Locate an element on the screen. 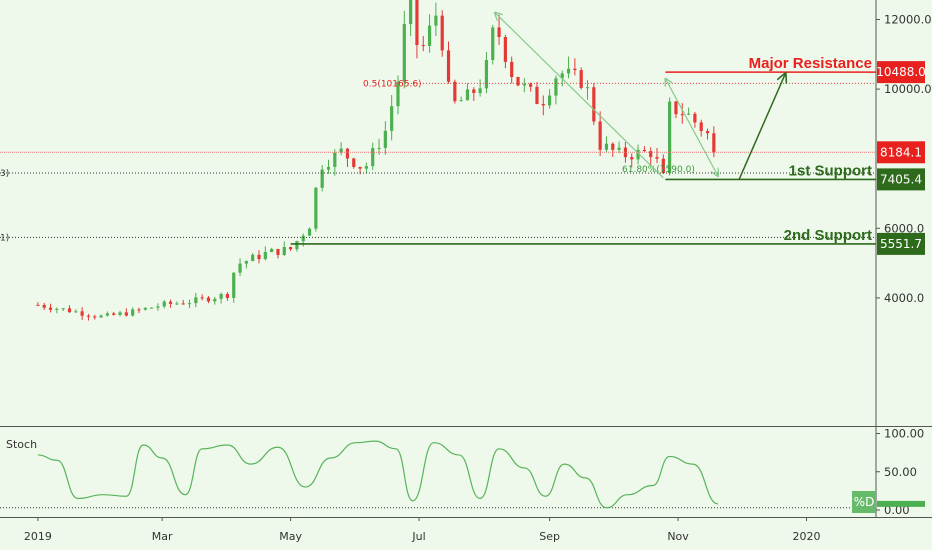 The image size is (932, 550). x-tick-label: Sep is located at coordinates (549, 536).